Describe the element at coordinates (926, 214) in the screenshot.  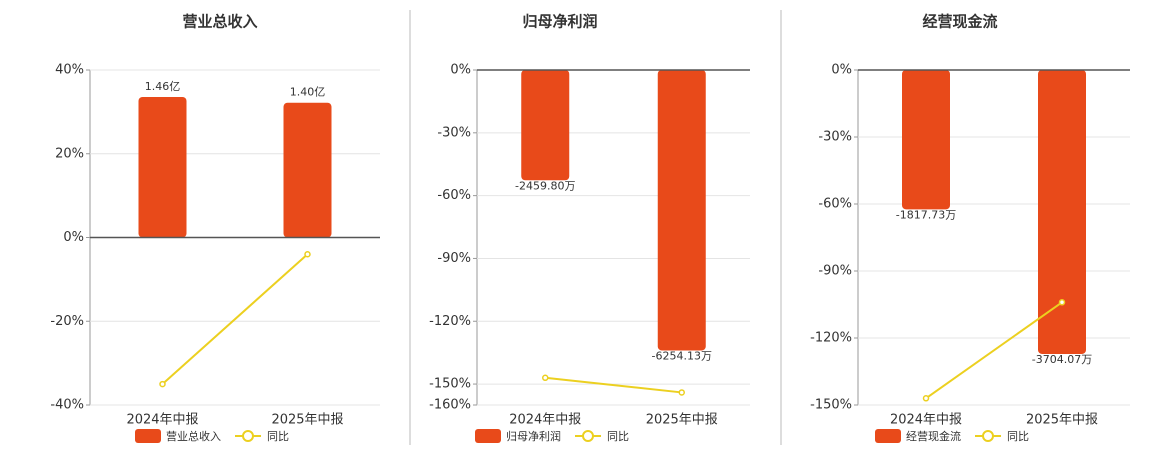
I see `value-label: -1817.73万` at that location.